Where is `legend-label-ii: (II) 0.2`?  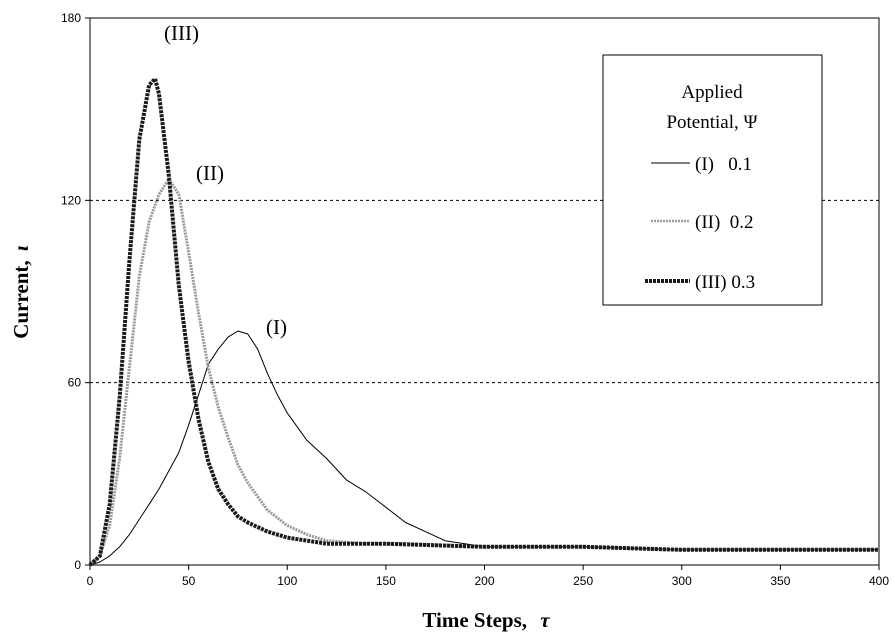 legend-label-ii: (II) 0.2 is located at coordinates (724, 222).